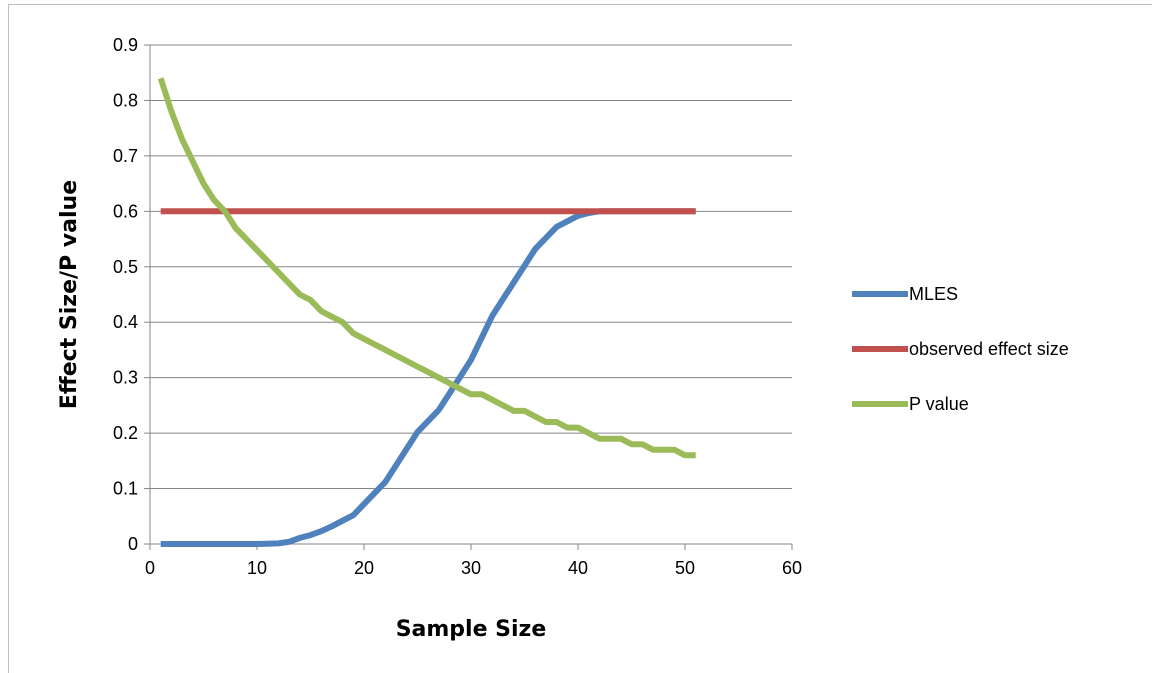 This screenshot has height=673, width=1152. Describe the element at coordinates (125, 433) in the screenshot. I see `y-tick-label: 0.2` at that location.